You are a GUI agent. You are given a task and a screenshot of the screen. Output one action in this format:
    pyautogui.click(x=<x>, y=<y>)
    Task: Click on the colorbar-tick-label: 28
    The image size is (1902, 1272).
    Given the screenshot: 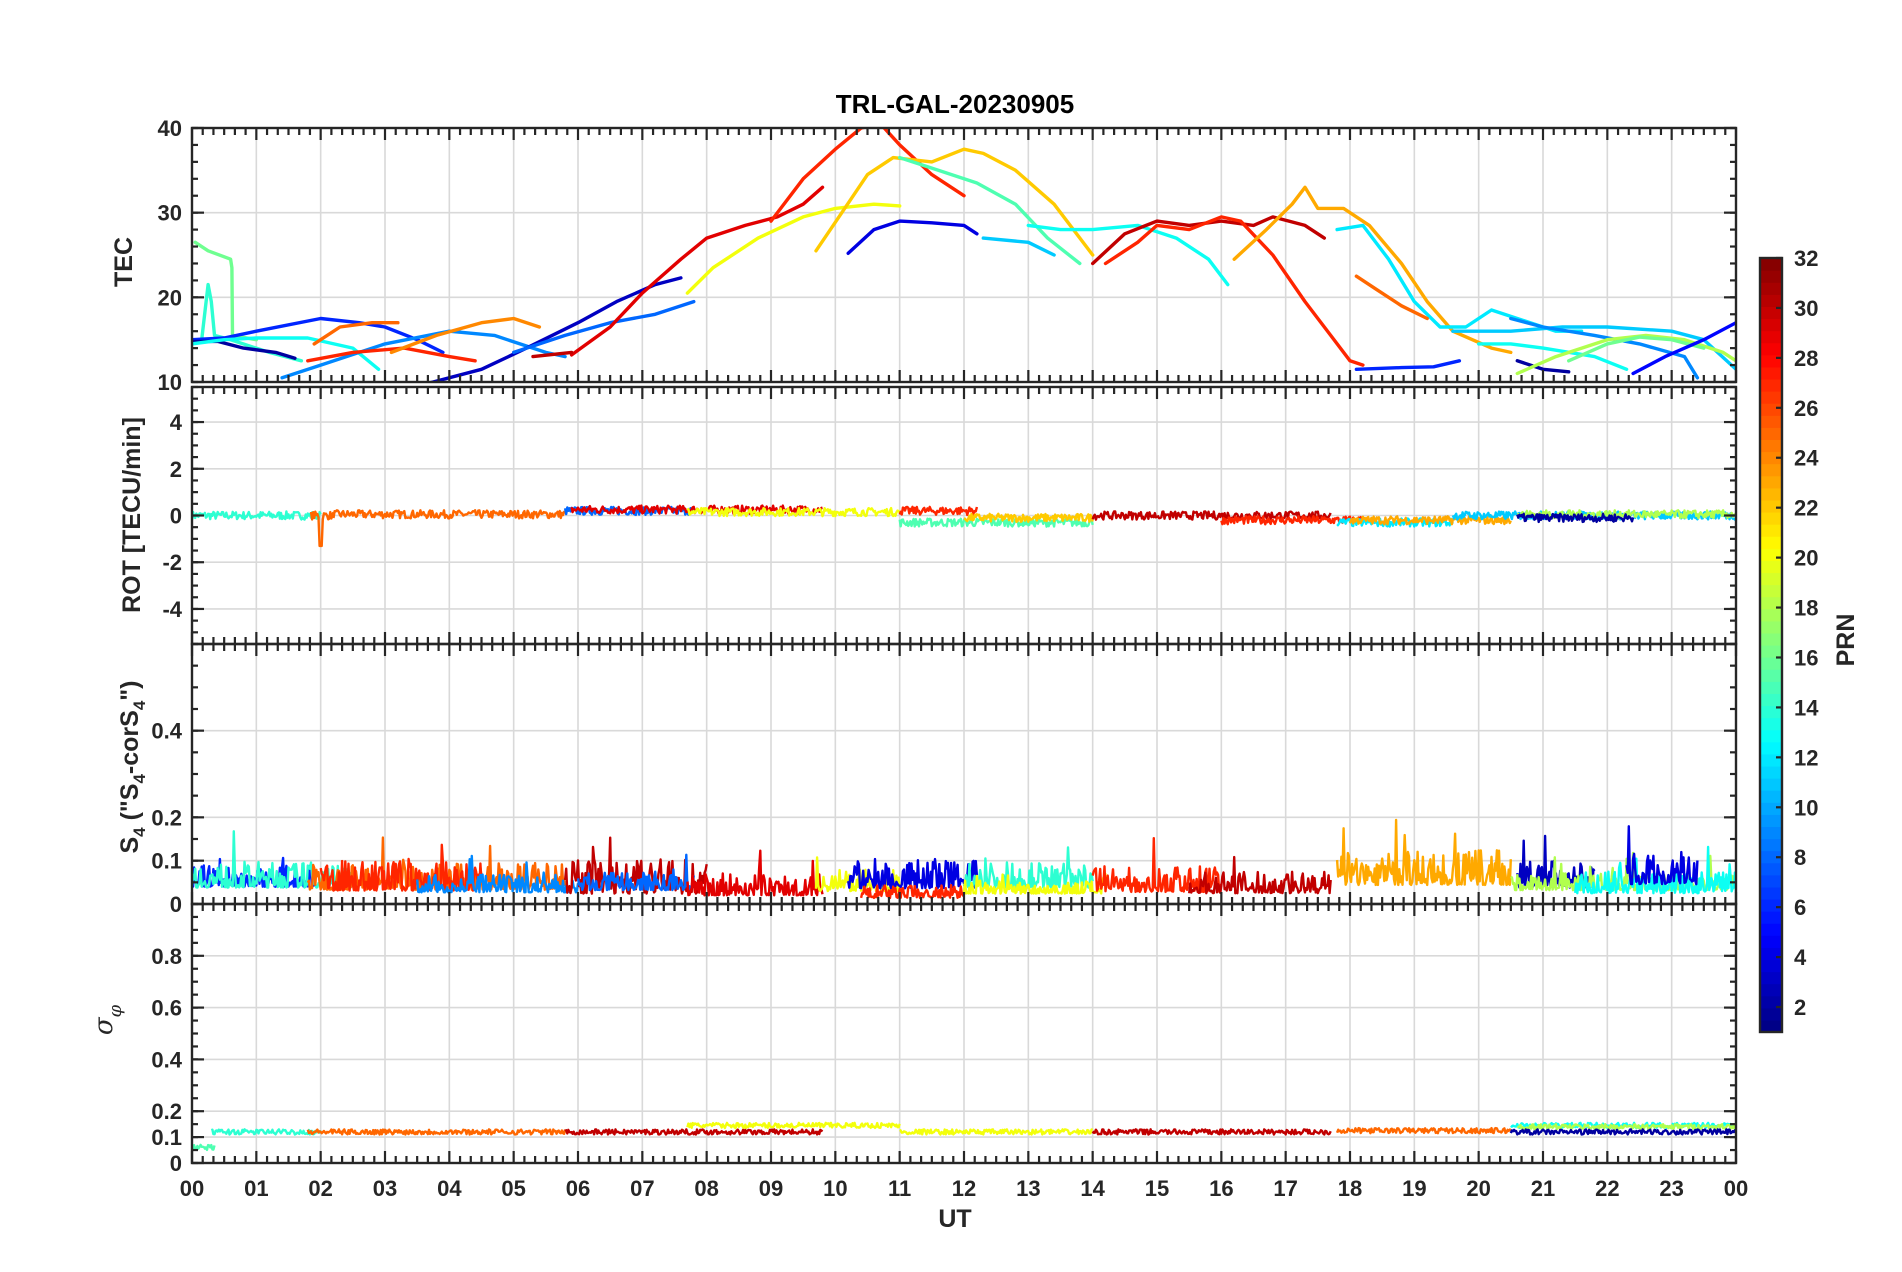 What is the action you would take?
    pyautogui.click(x=1806, y=358)
    